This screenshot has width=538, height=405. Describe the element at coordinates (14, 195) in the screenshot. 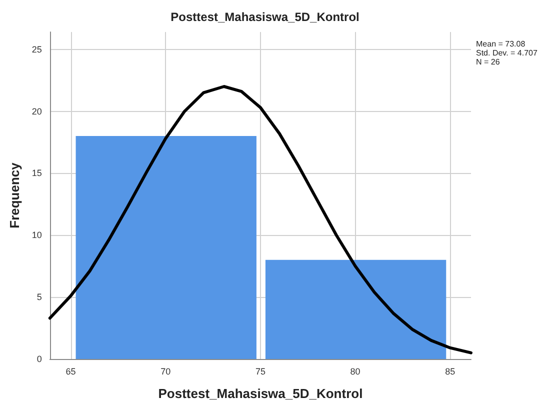

I see `y-axis-title: Frequency` at that location.